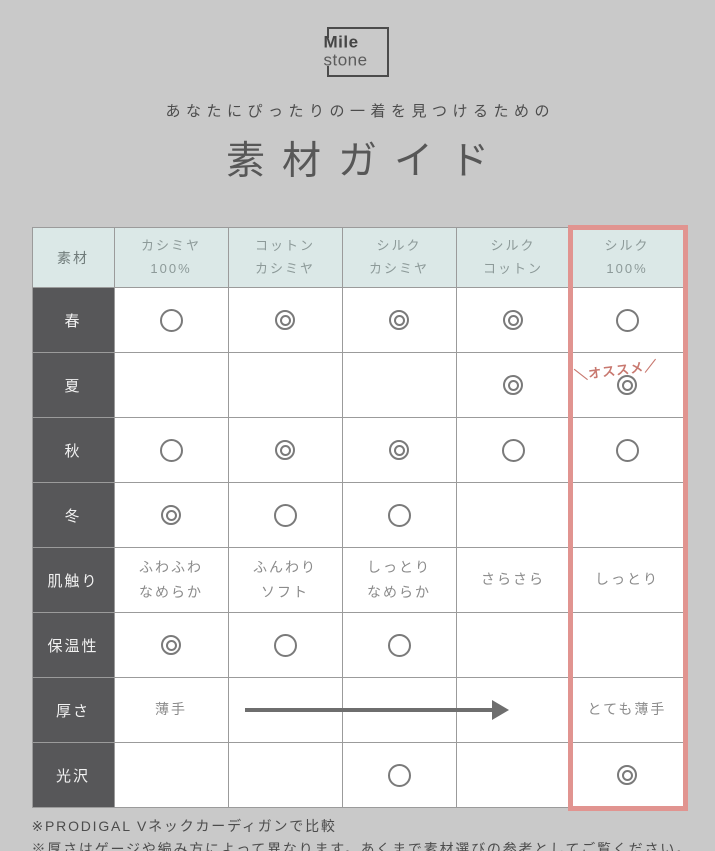 This screenshot has height=851, width=715. I want to click on cell-text: しっとり, so click(627, 579).